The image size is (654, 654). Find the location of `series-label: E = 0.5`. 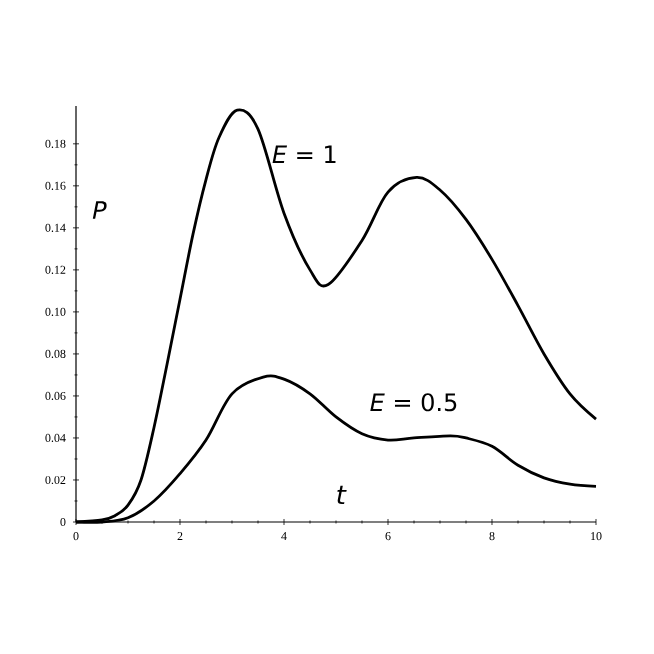

series-label: E = 0.5 is located at coordinates (413, 402).